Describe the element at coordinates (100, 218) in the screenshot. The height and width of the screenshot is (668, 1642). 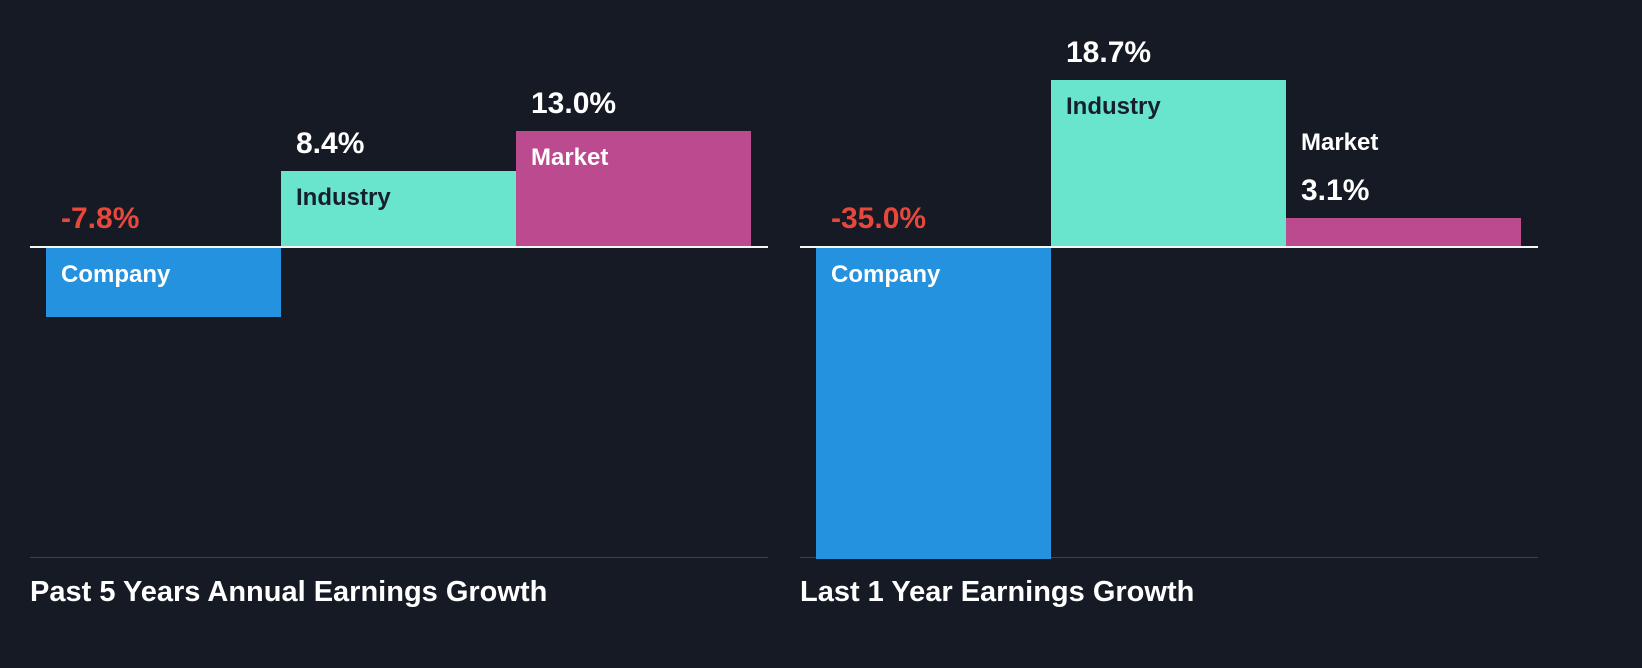
I see `value-label-company: -7.8%` at that location.